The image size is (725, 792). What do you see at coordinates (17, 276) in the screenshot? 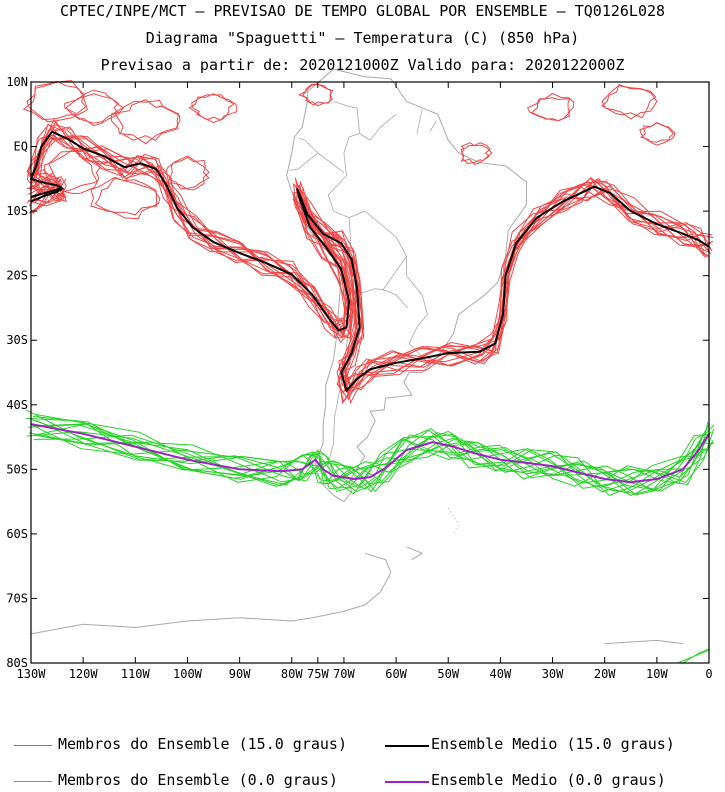
I see `y-tick-label: 20S` at bounding box center [17, 276].